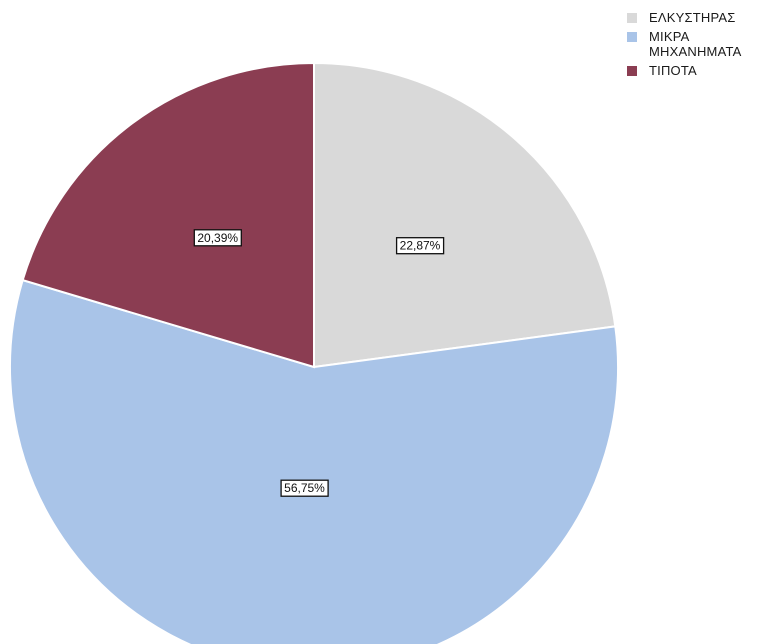 This screenshot has width=781, height=644. Describe the element at coordinates (702, 70) in the screenshot. I see `legend-item-tipota: ΤΙΠΟΤΑ` at that location.